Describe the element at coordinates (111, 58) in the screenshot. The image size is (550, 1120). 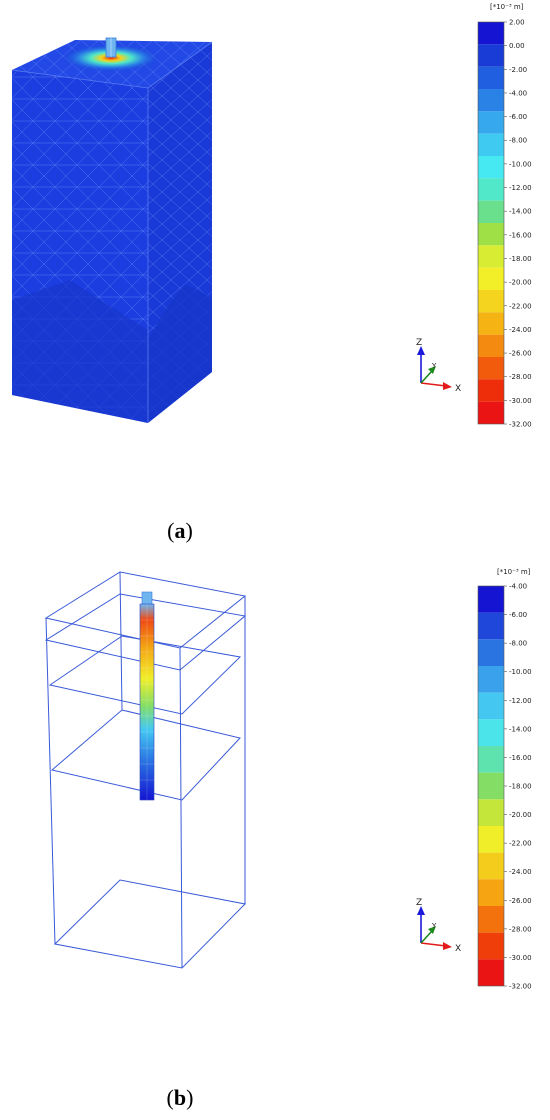
I see `settlement-hotspot` at that location.